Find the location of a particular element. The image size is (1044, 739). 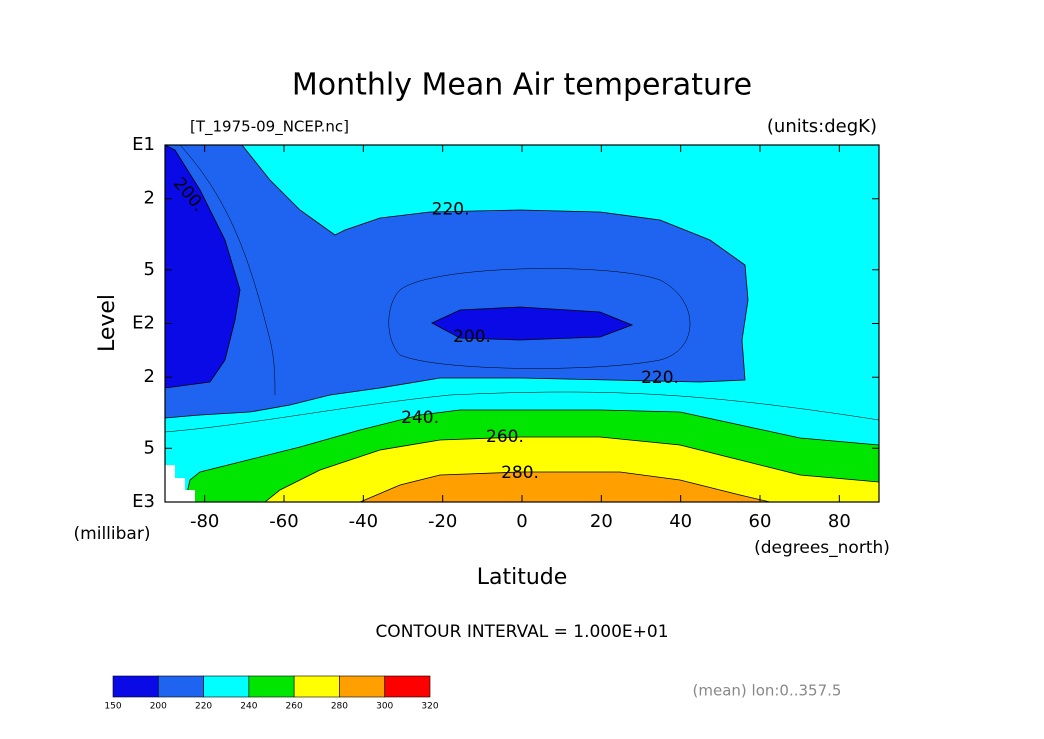

x-axis-label: Latitude is located at coordinates (522, 577).